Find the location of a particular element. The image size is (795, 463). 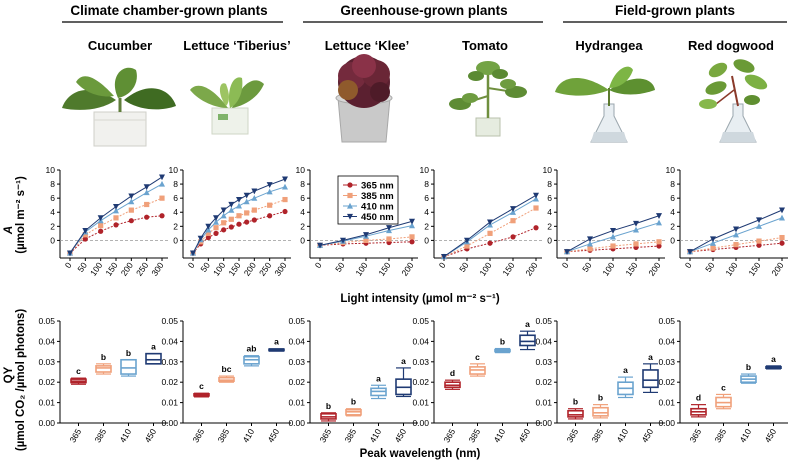

series-line-450-nm is located at coordinates (116, 215).